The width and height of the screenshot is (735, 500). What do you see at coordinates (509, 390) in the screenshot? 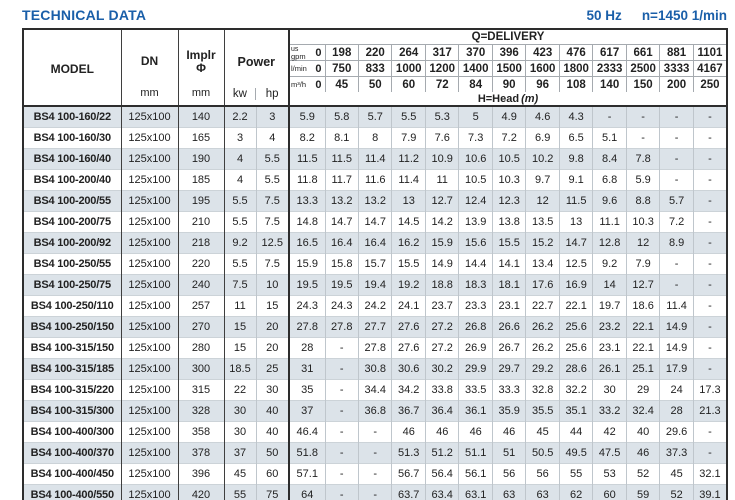
I see `head-cell: 33.3` at bounding box center [509, 390].